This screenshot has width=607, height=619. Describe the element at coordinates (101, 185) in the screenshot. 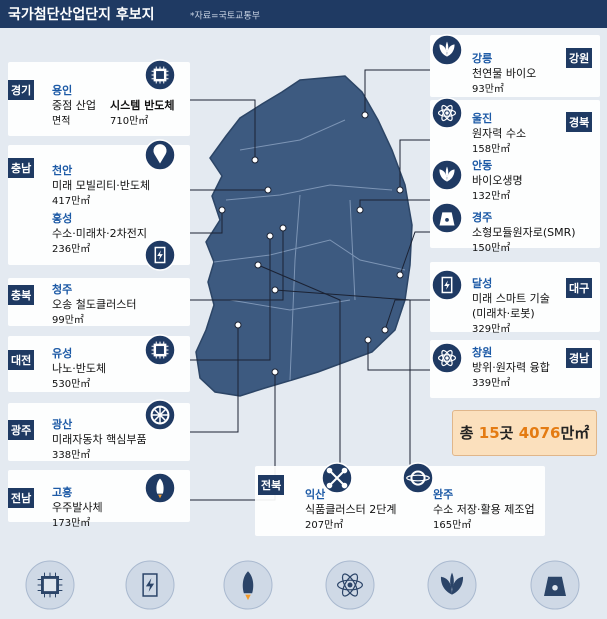

I see `industry: 미래 모빌리티·반도체` at that location.